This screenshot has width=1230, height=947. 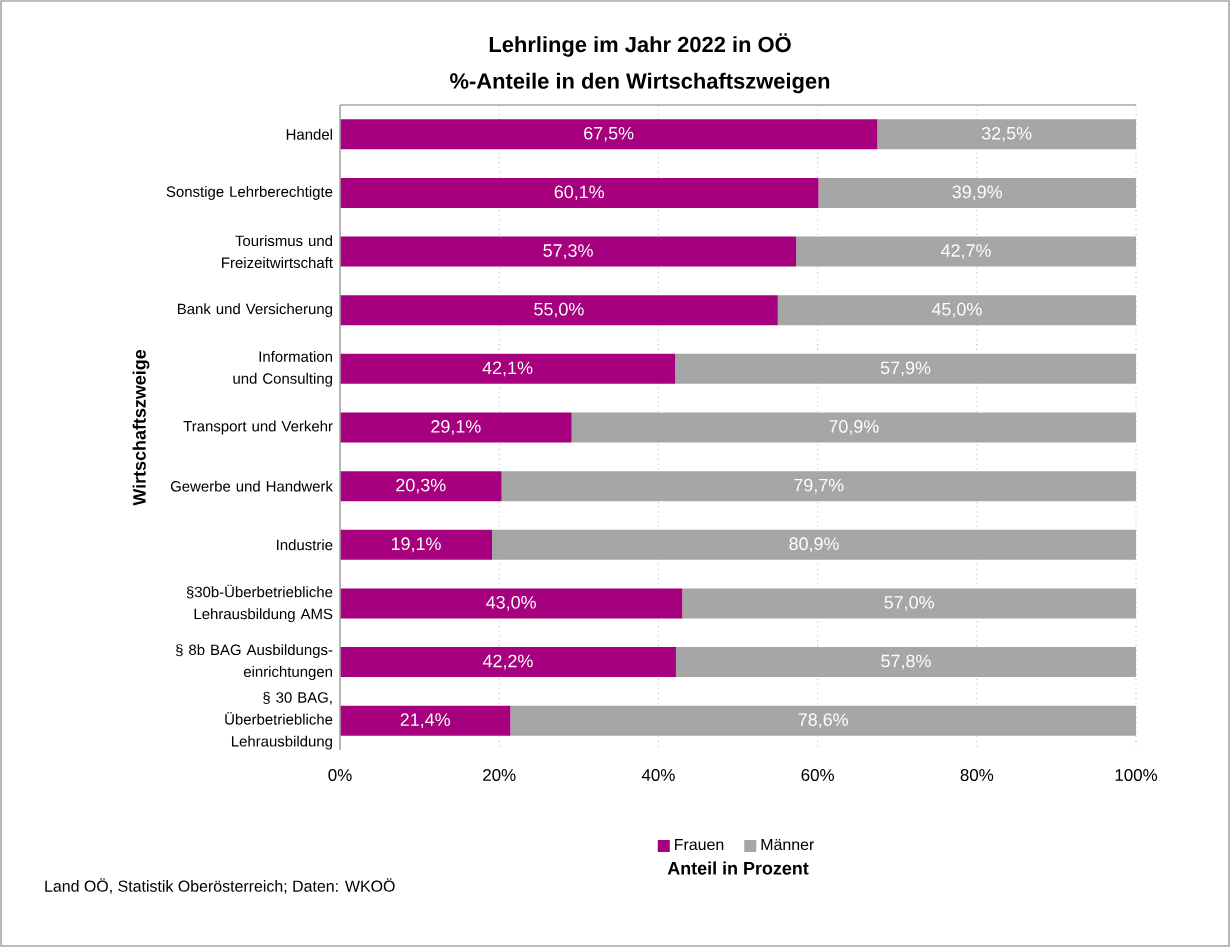 What do you see at coordinates (787, 845) in the screenshot?
I see `legend-label: Männer` at bounding box center [787, 845].